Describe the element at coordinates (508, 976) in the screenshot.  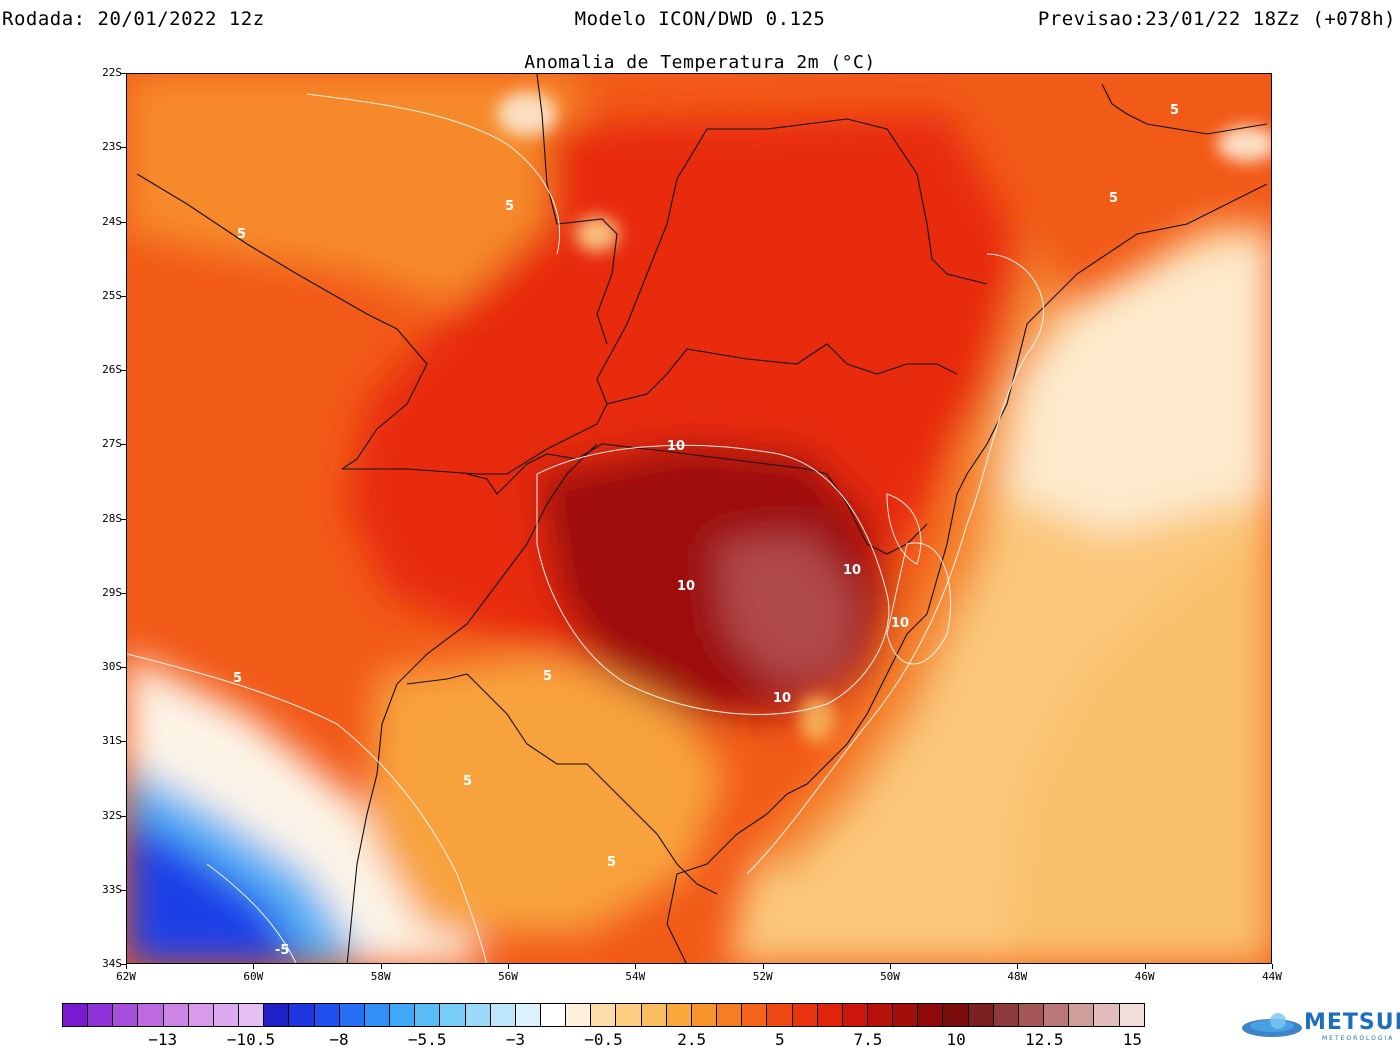
I see `lon-tick-label: 56W` at that location.